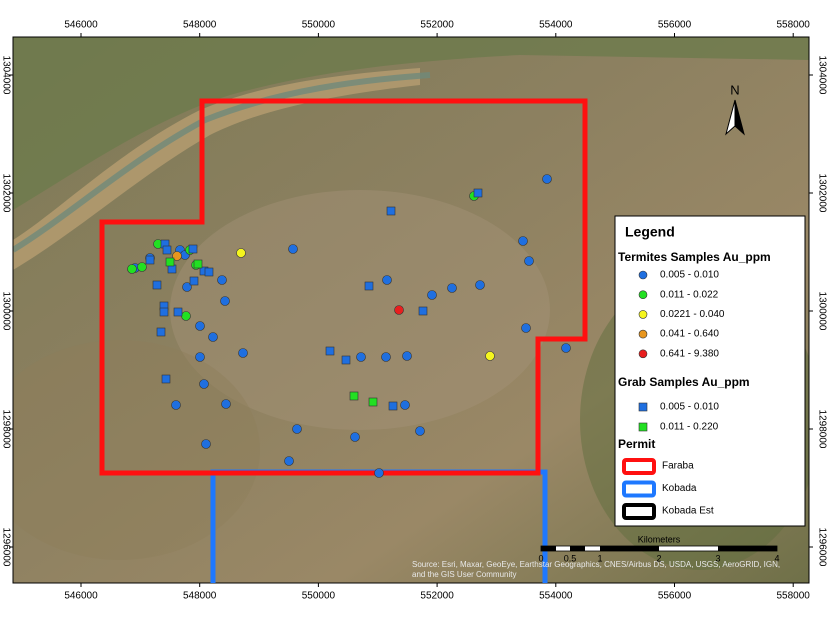 Image resolution: width=832 pixels, height=620 pixels. What do you see at coordinates (659, 543) in the screenshot?
I see `scale-bar: Kilometers` at bounding box center [659, 543].